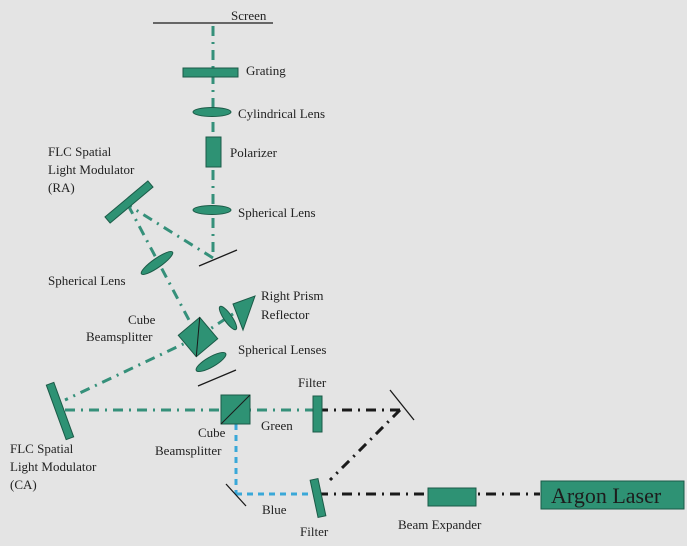 This screenshot has width=687, height=546. Describe the element at coordinates (53, 466) in the screenshot. I see `label-flc-ca-line2: Light Modulator` at that location.